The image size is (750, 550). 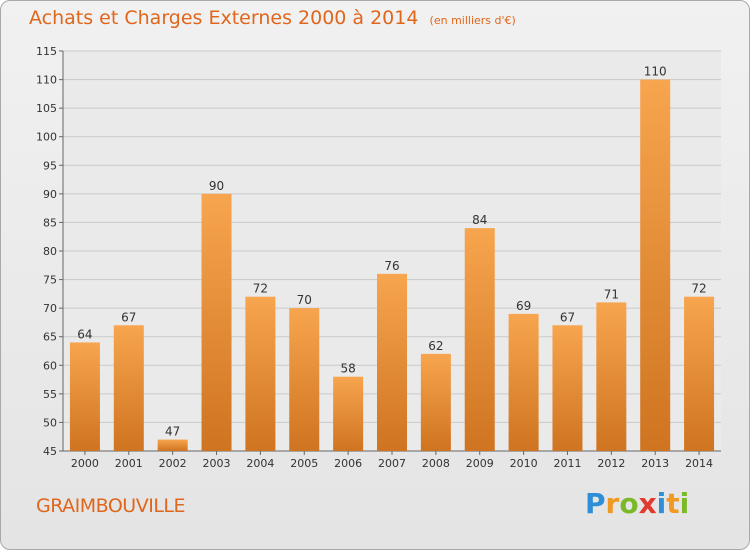 I want to click on y-tick-label: 80, so click(x=50, y=251).